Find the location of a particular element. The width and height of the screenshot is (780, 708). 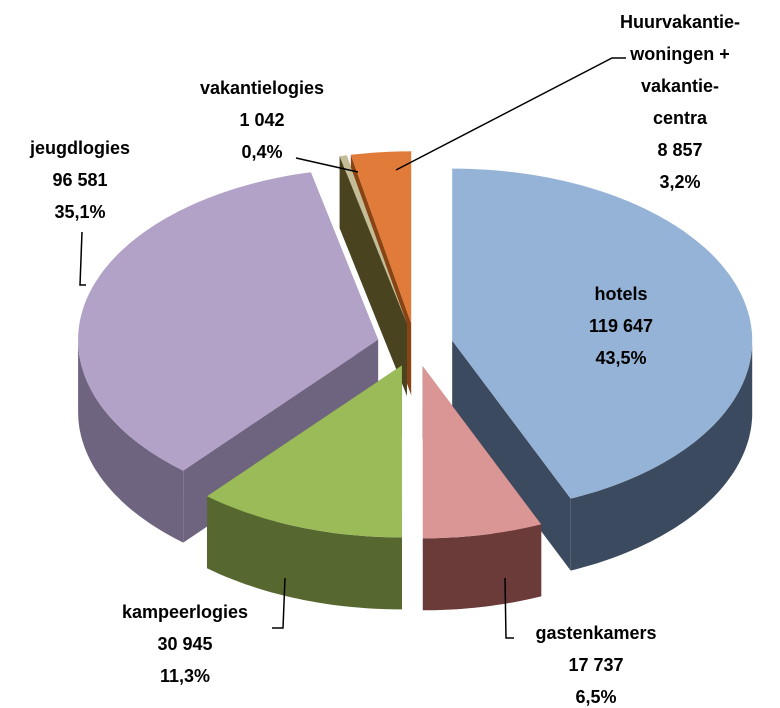

percent-label: 6,5% is located at coordinates (596, 697).